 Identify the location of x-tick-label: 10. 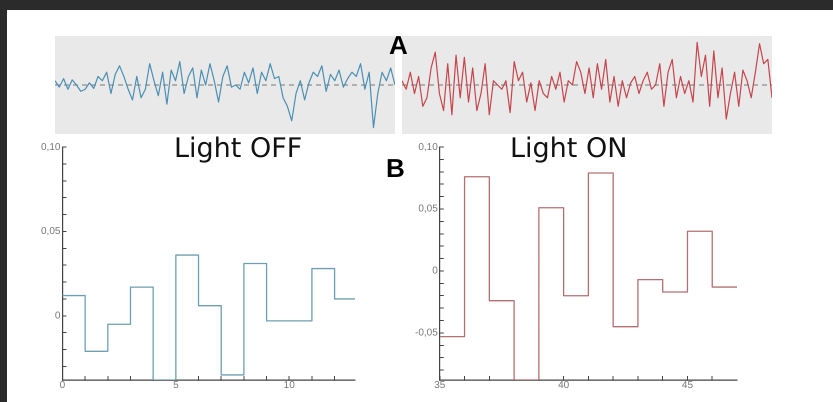
(290, 385).